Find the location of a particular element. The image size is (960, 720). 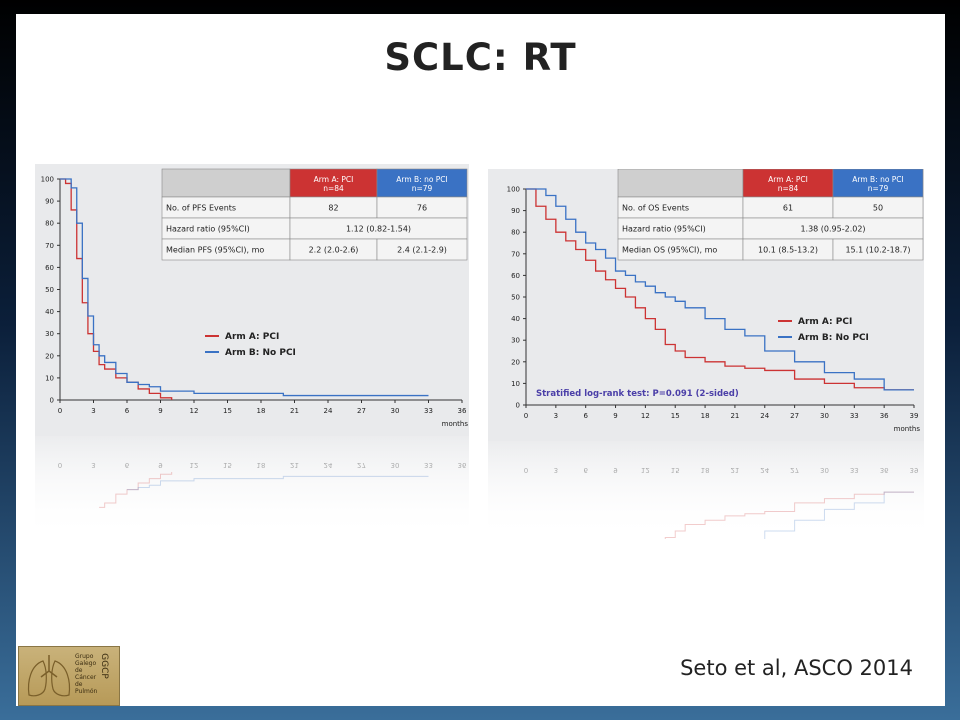

table-cell-value: 1.12 (0.82-1.54) is located at coordinates (378, 229).